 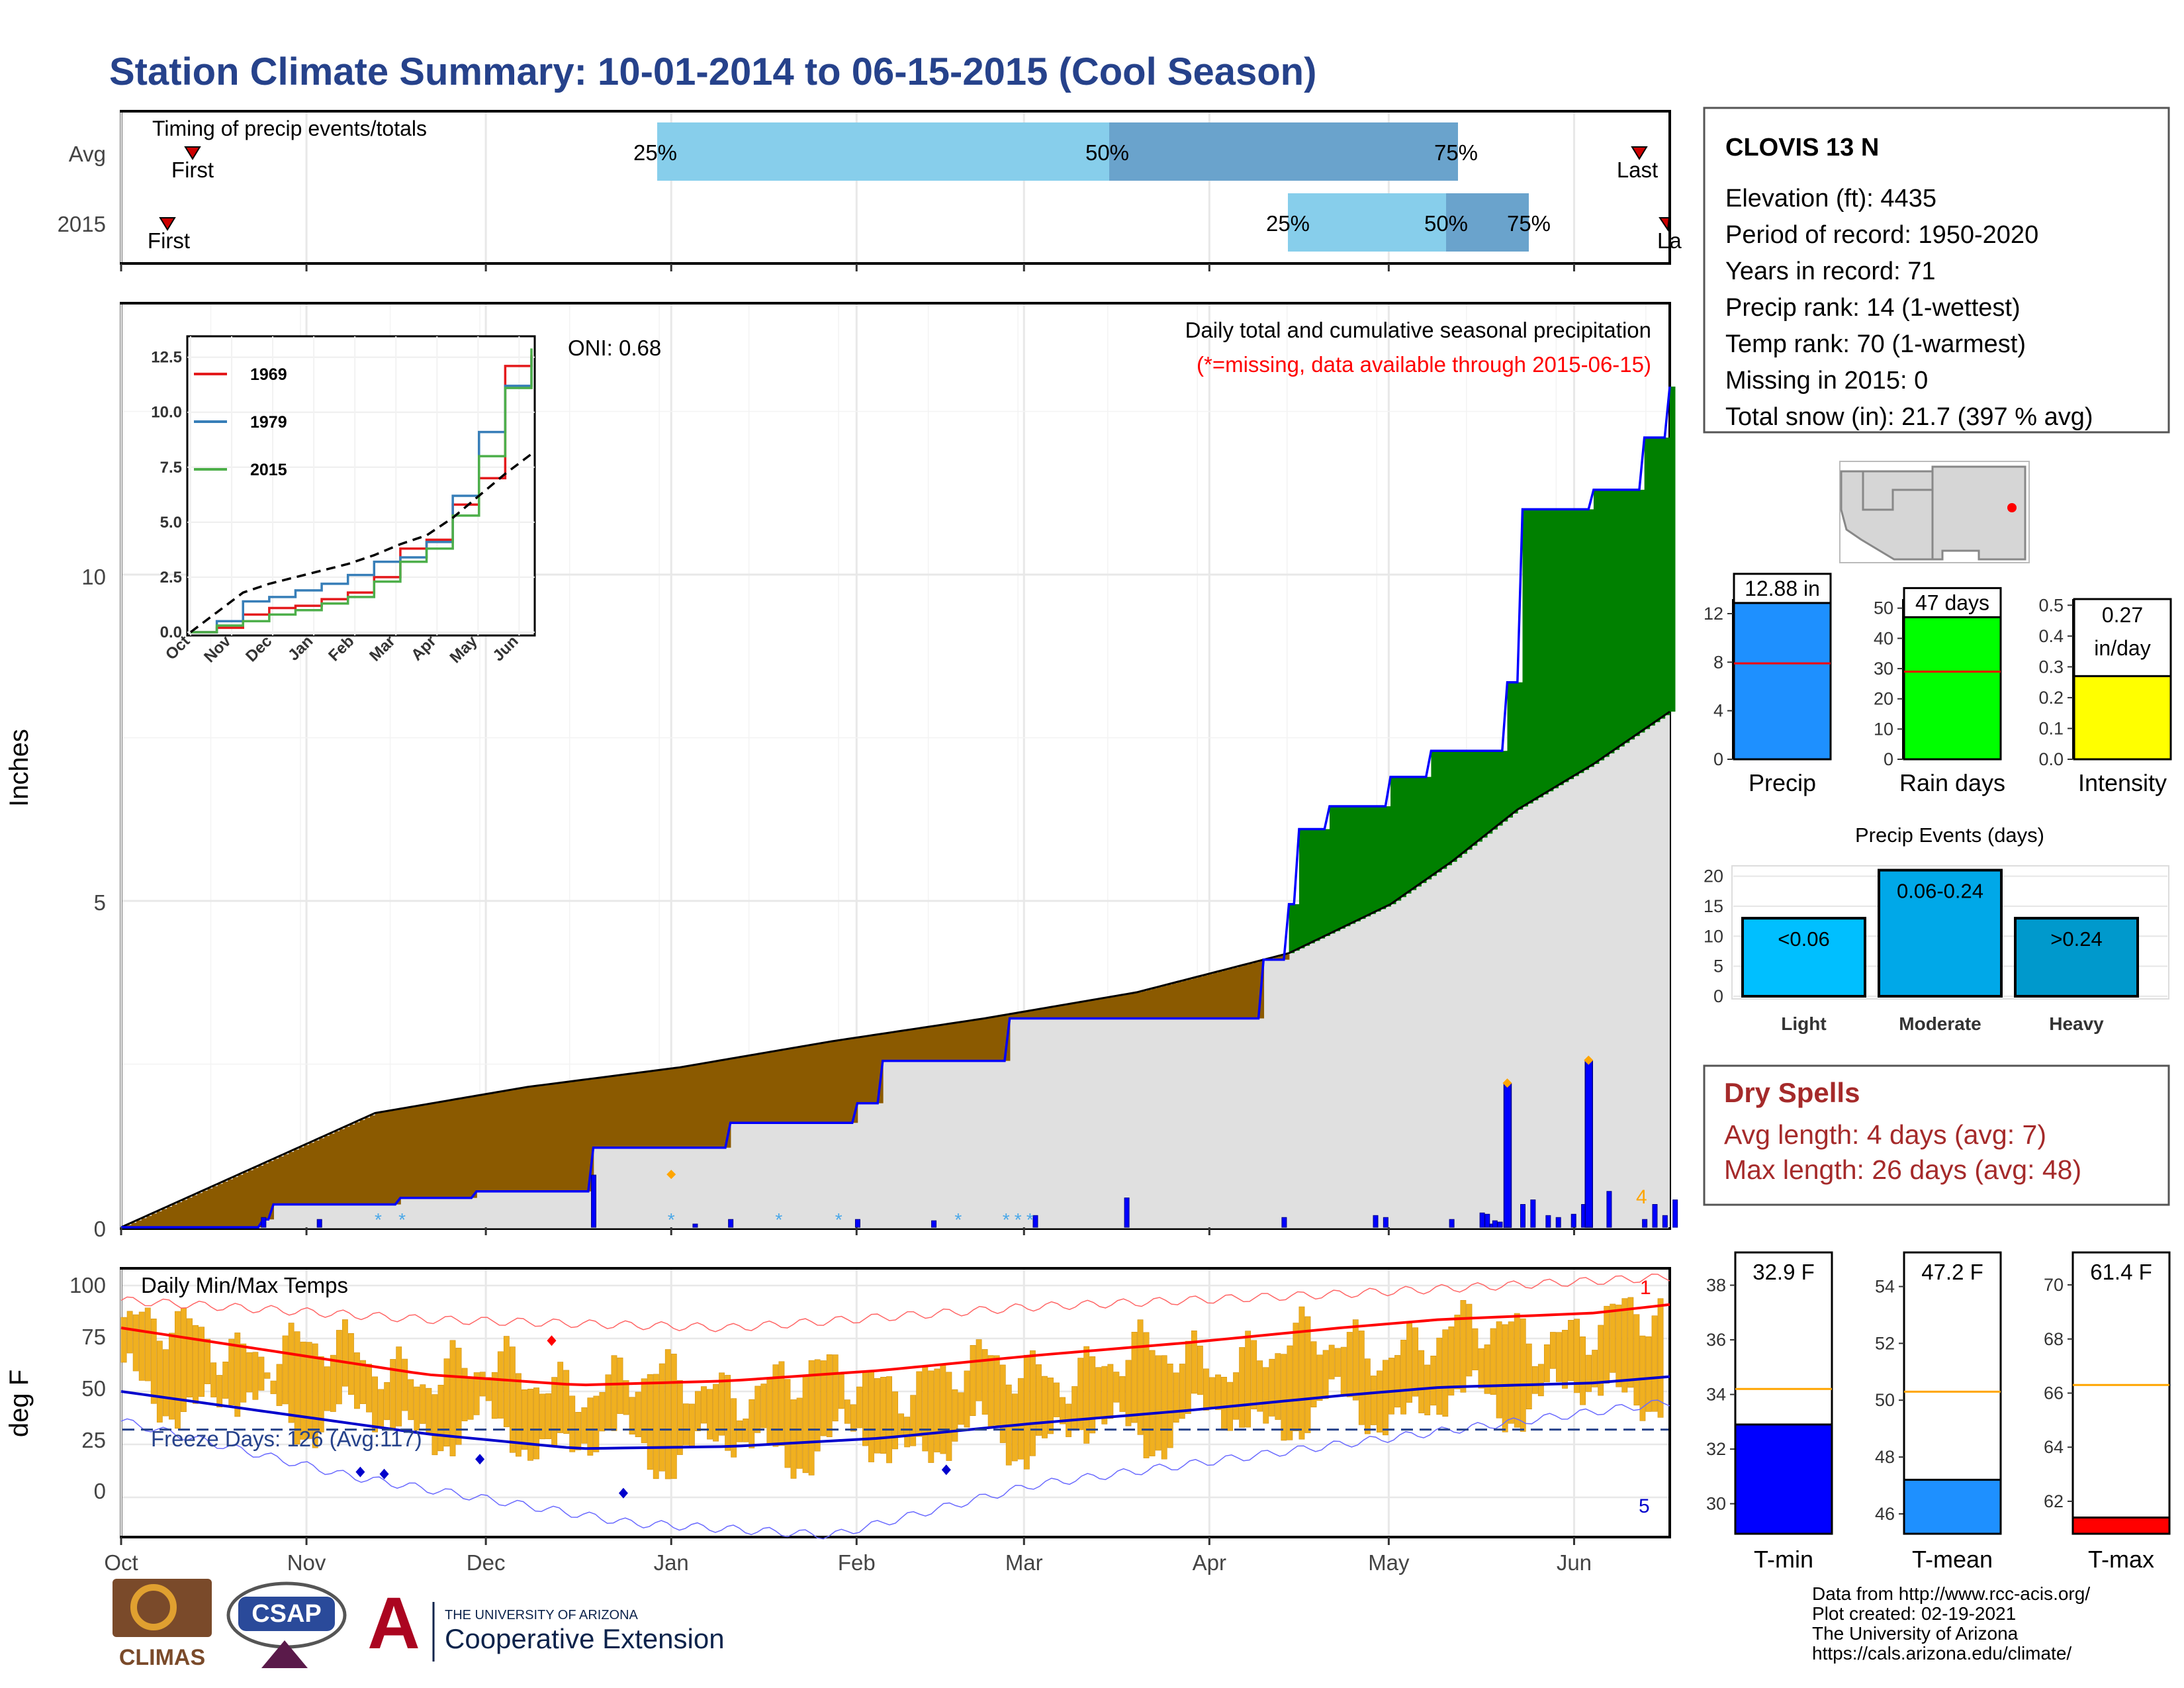 I want to click on credit-line-university: The University of Arizona, so click(x=1915, y=1633).